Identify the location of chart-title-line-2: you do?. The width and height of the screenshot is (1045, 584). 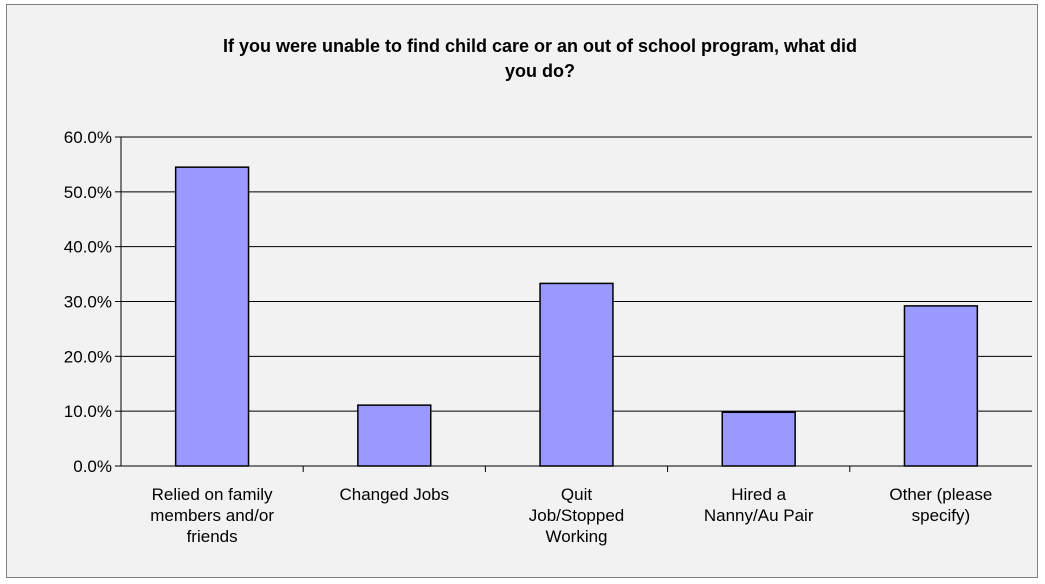
(540, 71).